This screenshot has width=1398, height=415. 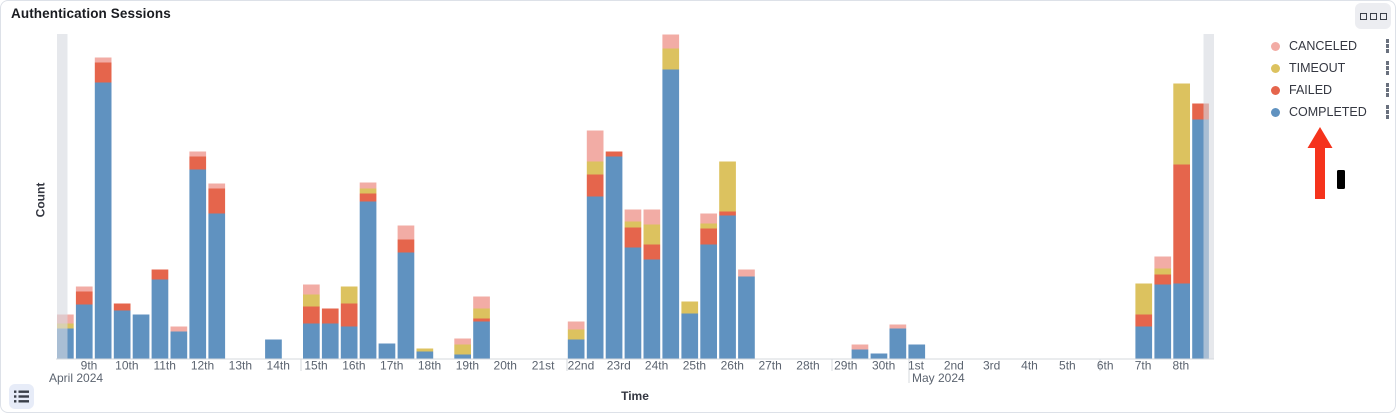 I want to click on panel-options-button, so click(x=1373, y=16).